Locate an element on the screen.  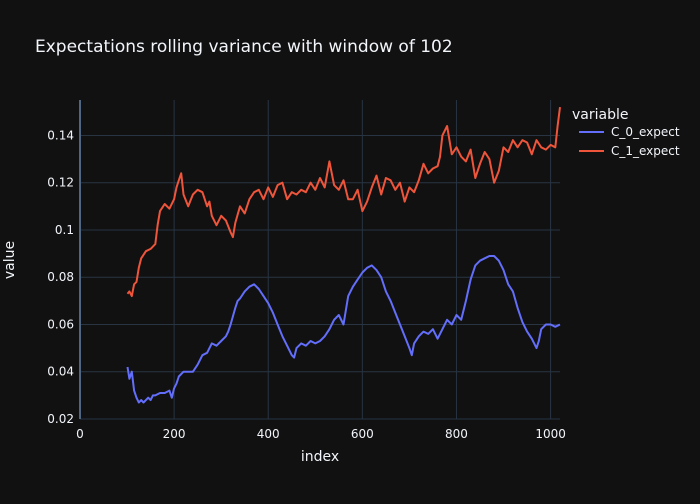
y-axis-label: value is located at coordinates (10, 260).